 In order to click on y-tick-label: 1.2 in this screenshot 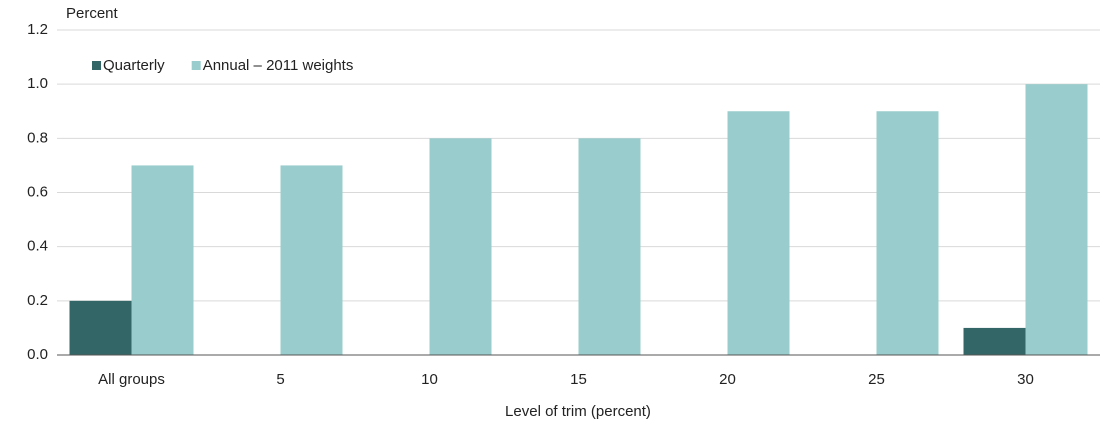, I will do `click(37, 29)`.